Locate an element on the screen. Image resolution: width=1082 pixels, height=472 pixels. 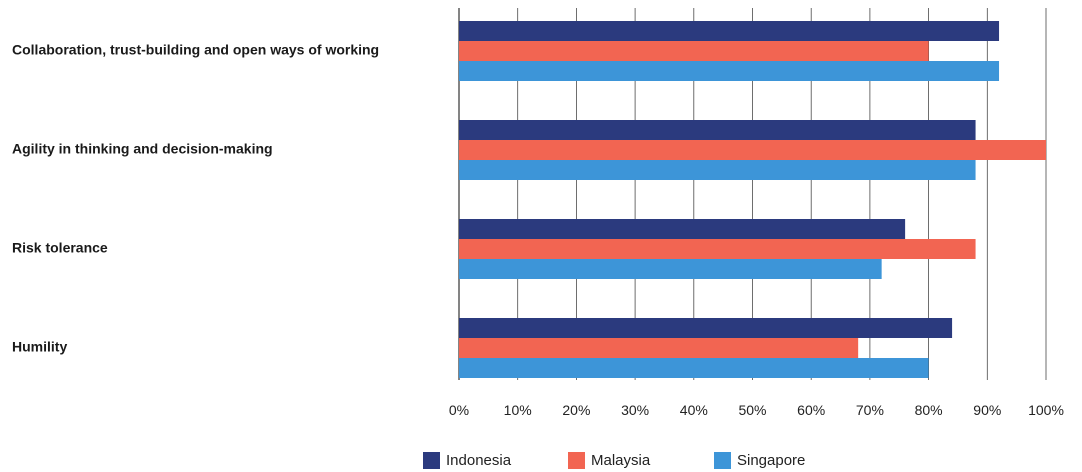
x-tick-label: 0% is located at coordinates (459, 410).